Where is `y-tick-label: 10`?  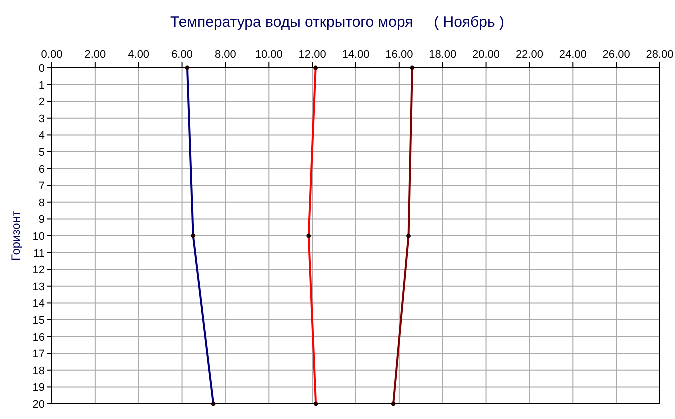
y-tick-label: 10 is located at coordinates (38, 237).